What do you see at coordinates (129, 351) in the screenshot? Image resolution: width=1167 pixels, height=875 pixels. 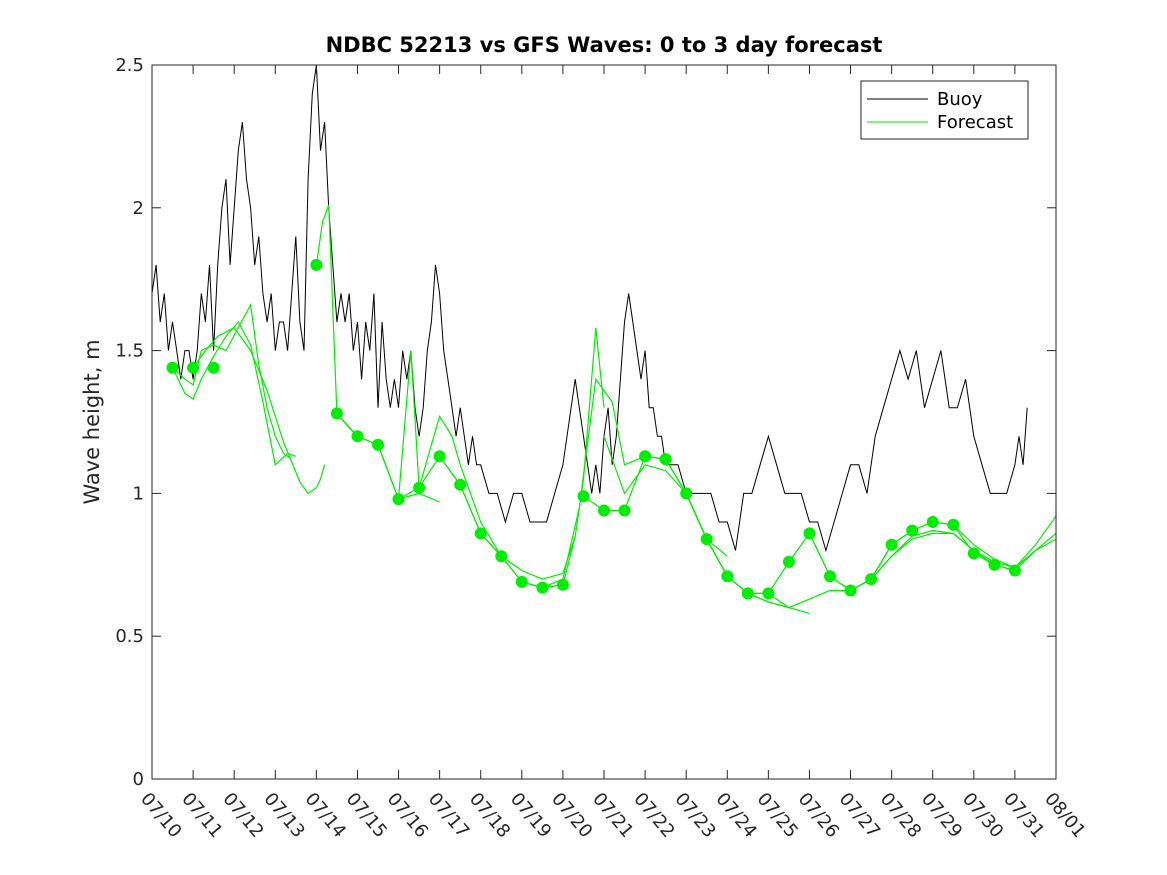 I see `y-tick-label: 1.5` at bounding box center [129, 351].